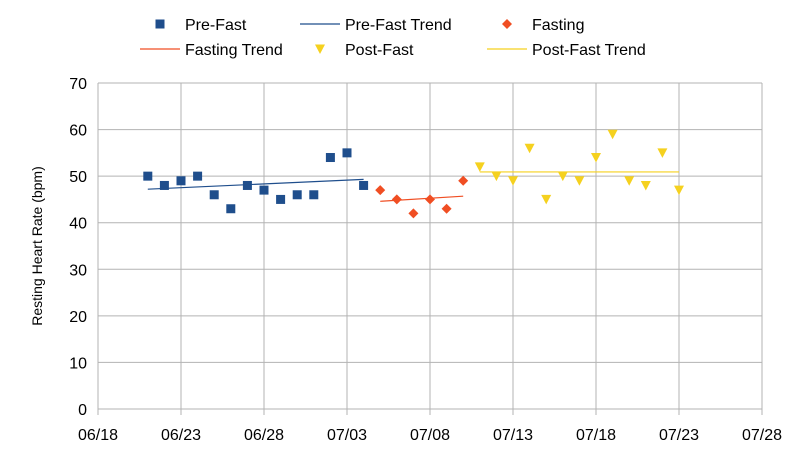  What do you see at coordinates (78, 224) in the screenshot?
I see `y-tick-label: 40` at bounding box center [78, 224].